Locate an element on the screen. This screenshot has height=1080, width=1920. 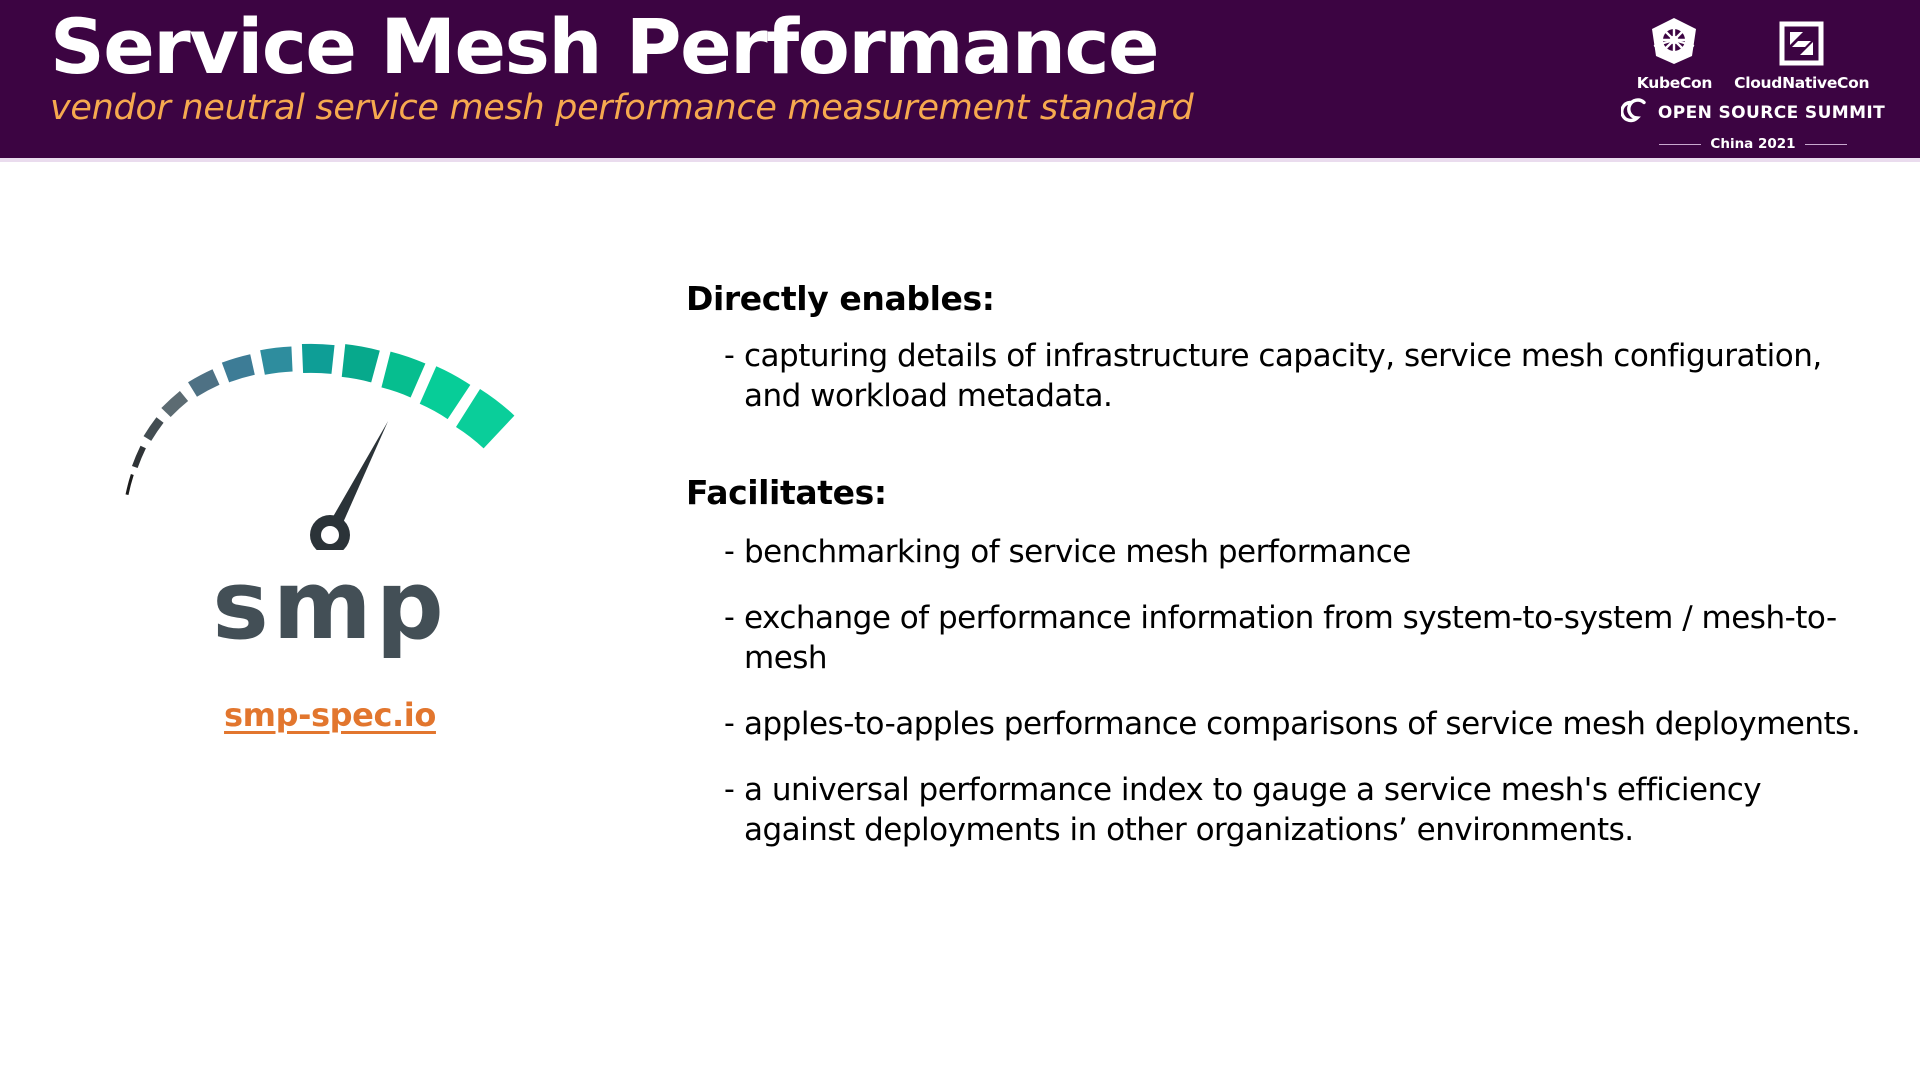
open-source-summit-label: OPEN SOURCE SUMMIT is located at coordinates (1771, 112).